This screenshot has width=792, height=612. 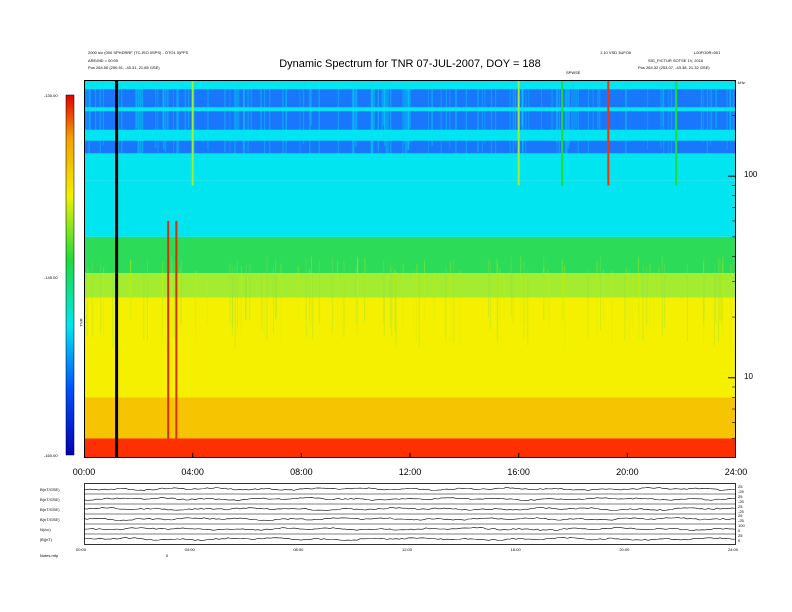 What do you see at coordinates (627, 472) in the screenshot?
I see `x-tick-label-5: 20:00` at bounding box center [627, 472].